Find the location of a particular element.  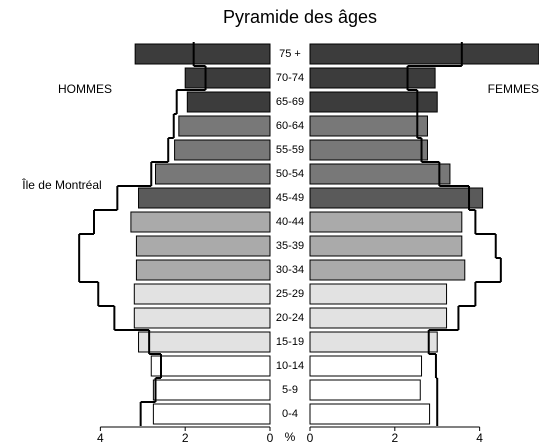

category-label: 75 + is located at coordinates (290, 54).